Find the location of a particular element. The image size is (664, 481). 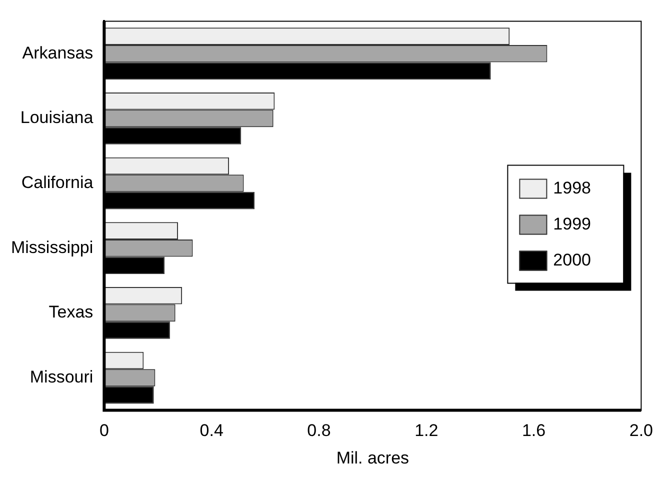

x-tick-label: 1.6 is located at coordinates (534, 430).